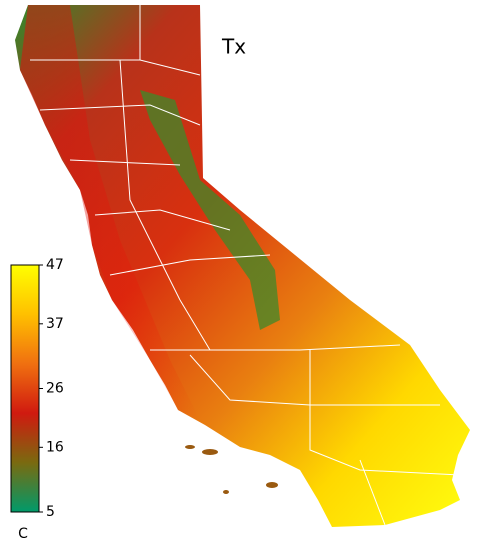 This screenshot has width=502, height=556. What do you see at coordinates (233, 47) in the screenshot?
I see `map-title: Tx` at bounding box center [233, 47].